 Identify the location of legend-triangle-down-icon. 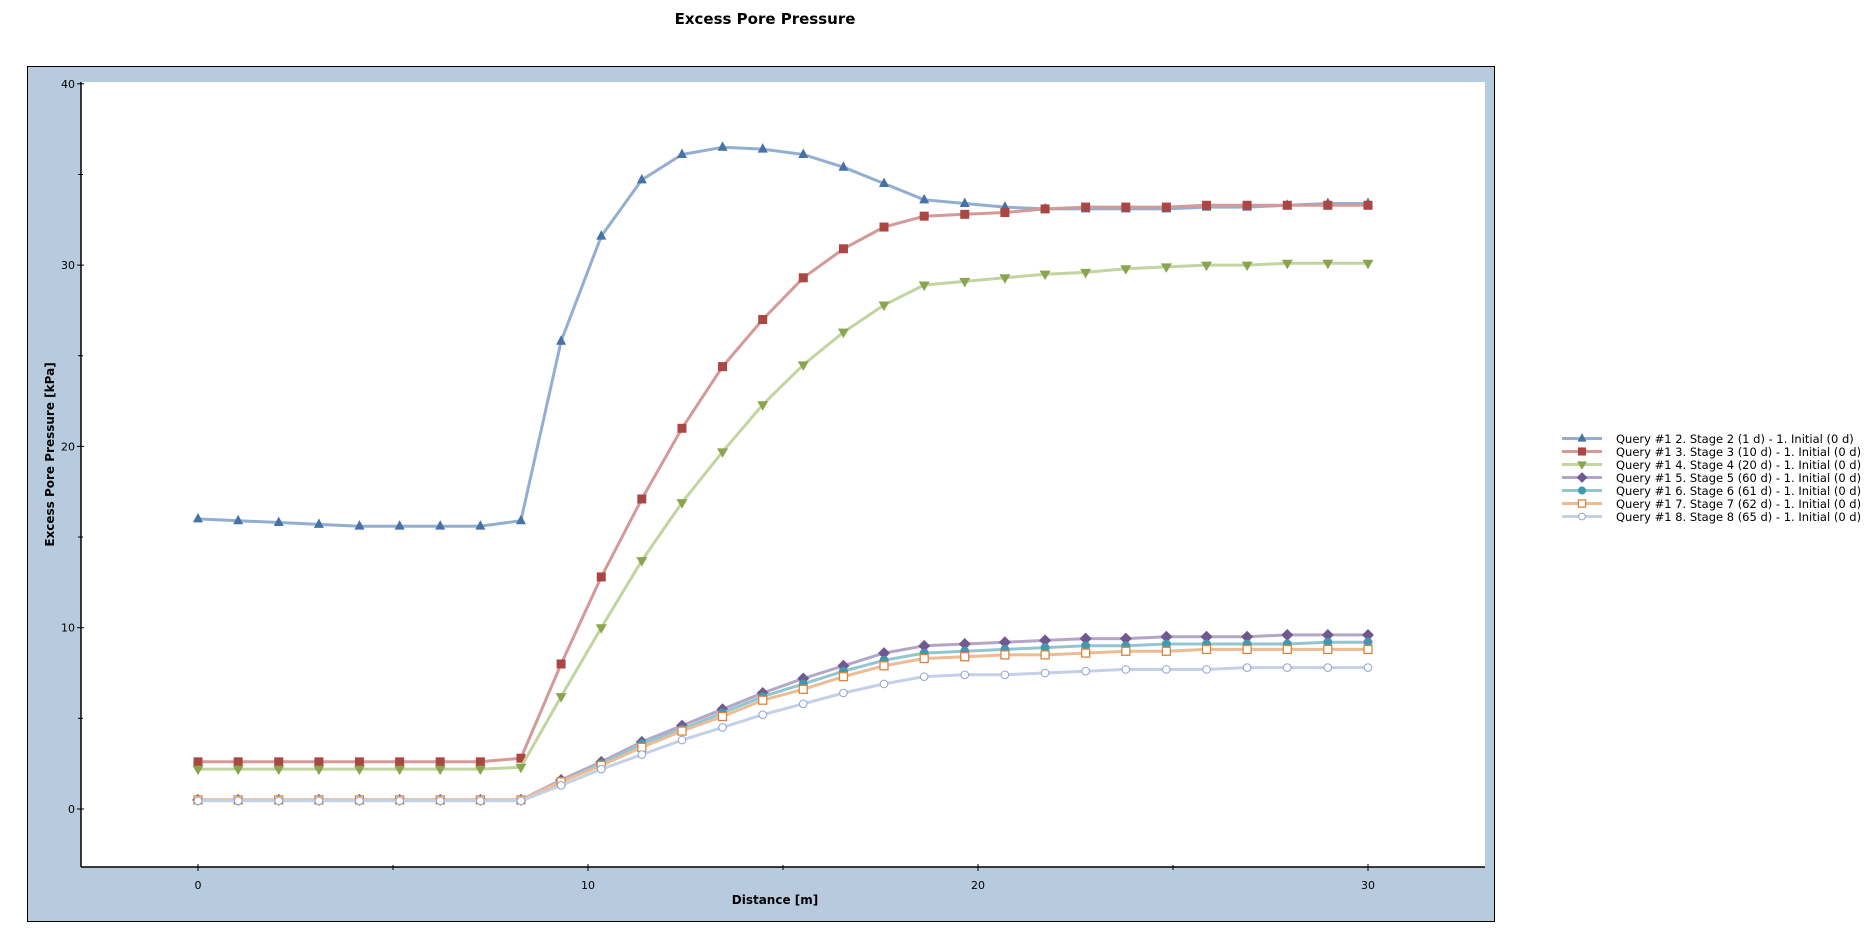
(1582, 465).